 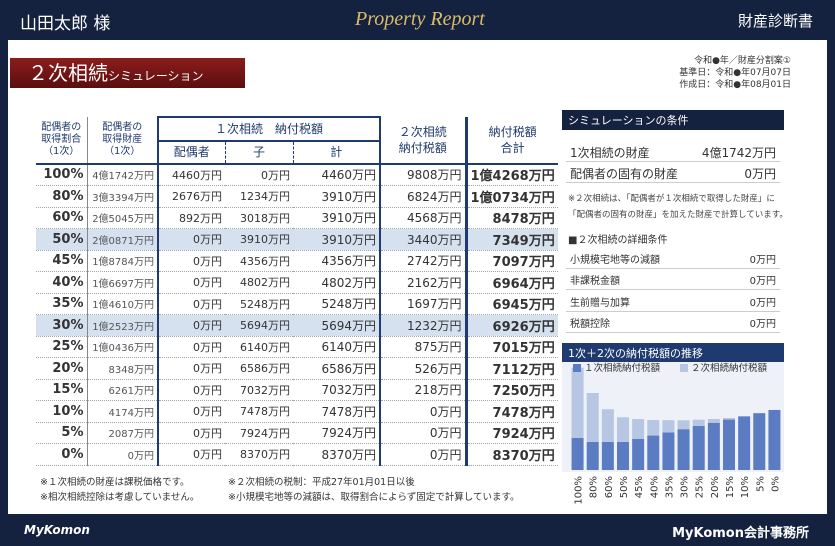 What do you see at coordinates (62, 390) in the screenshot?
I see `table-cell: 15%` at bounding box center [62, 390].